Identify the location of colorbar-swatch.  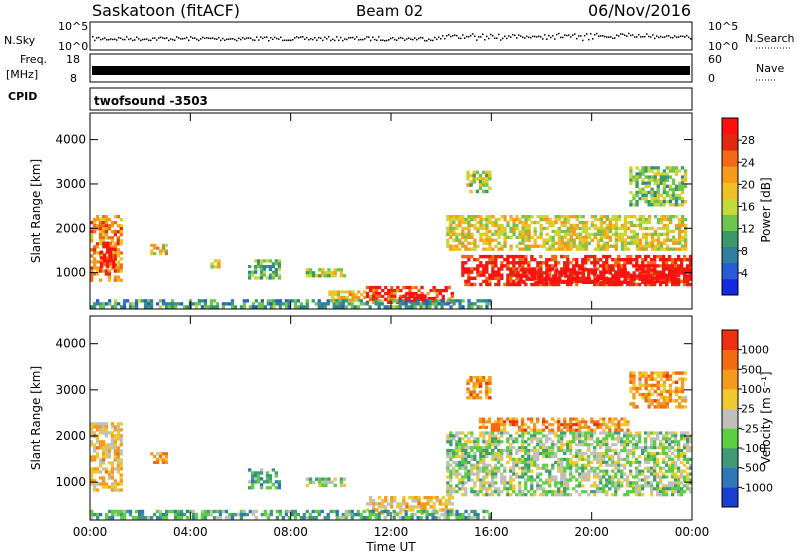
(730, 340).